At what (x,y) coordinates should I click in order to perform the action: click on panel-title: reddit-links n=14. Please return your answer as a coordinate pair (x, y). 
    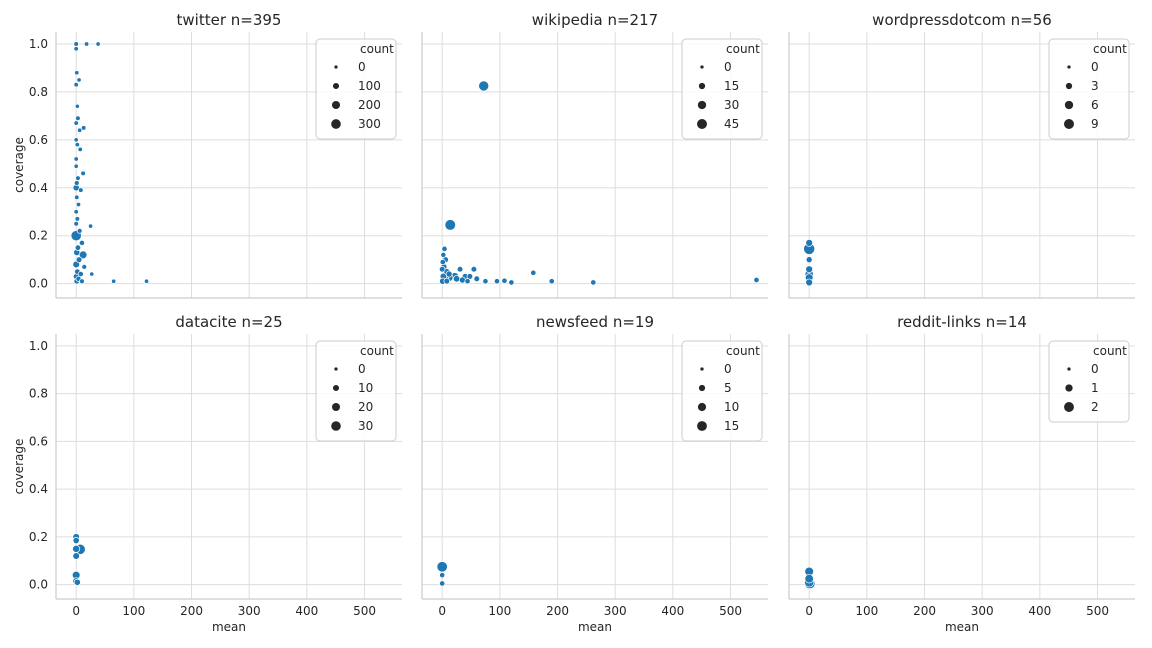
    Looking at the image, I should click on (962, 322).